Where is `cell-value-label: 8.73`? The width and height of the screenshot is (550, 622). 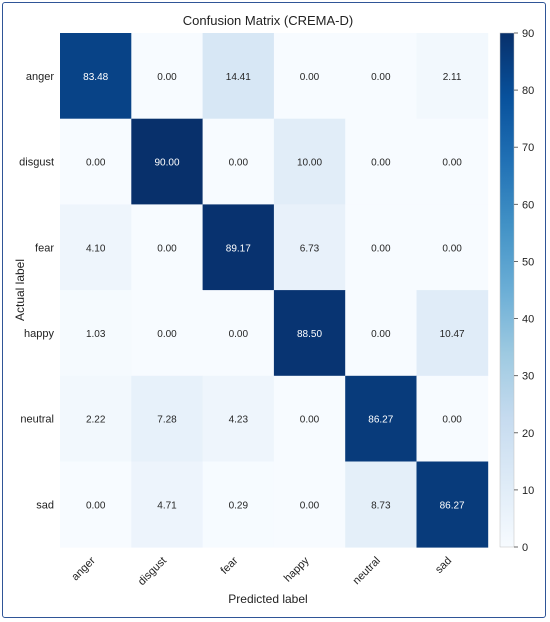 cell-value-label: 8.73 is located at coordinates (381, 505).